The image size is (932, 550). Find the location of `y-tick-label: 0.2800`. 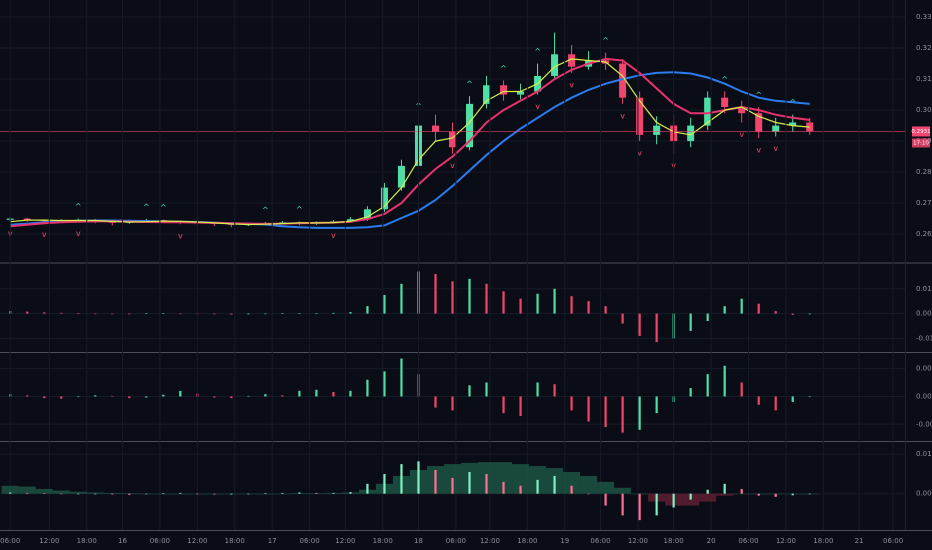

y-tick-label: 0.2800 is located at coordinates (924, 172).